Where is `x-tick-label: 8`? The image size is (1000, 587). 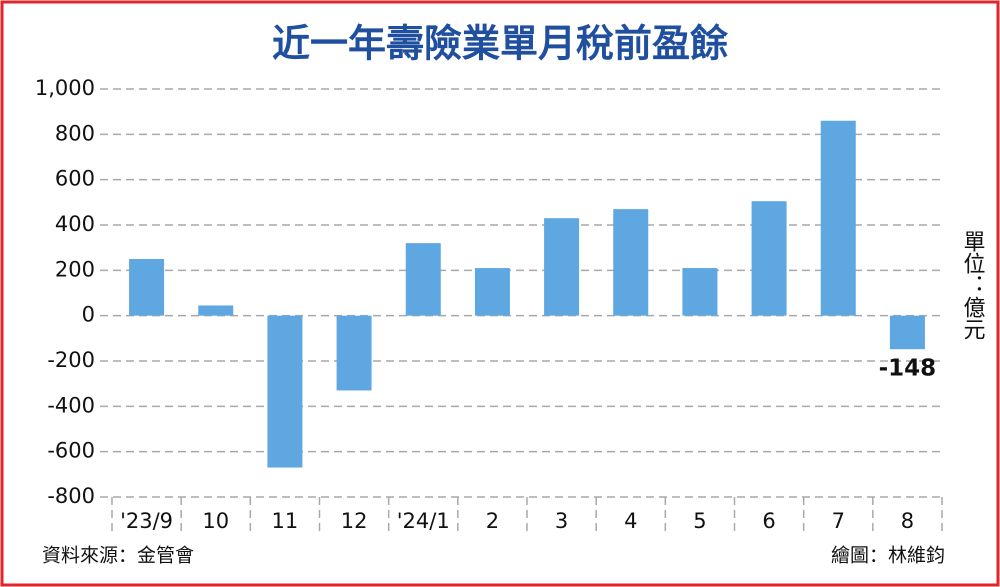
x-tick-label: 8 is located at coordinates (907, 521).